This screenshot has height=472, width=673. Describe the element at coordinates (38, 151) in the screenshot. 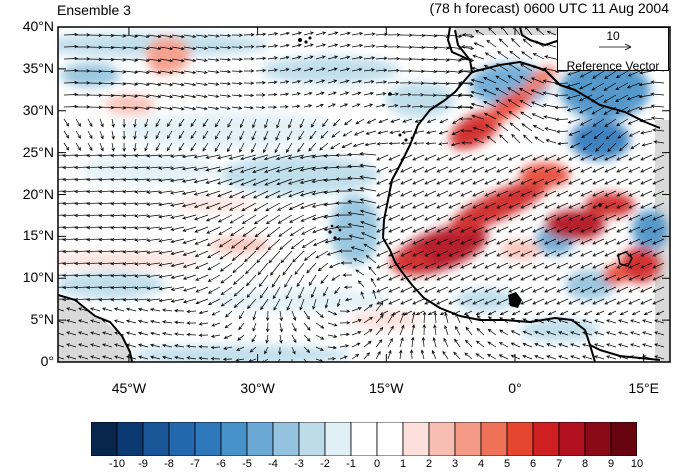

I see `lat-label: 25°N` at that location.